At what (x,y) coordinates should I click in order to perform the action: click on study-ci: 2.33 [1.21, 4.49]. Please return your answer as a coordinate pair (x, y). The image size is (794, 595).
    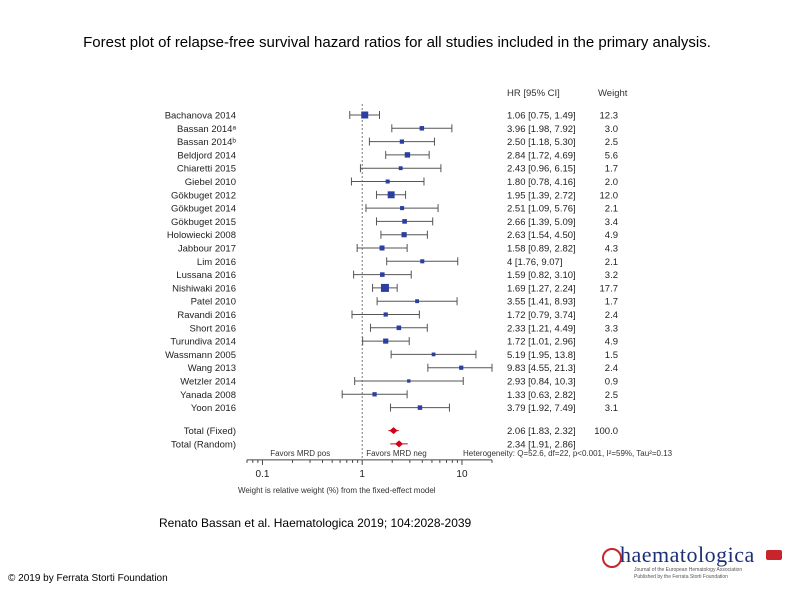
    Looking at the image, I should click on (541, 328).